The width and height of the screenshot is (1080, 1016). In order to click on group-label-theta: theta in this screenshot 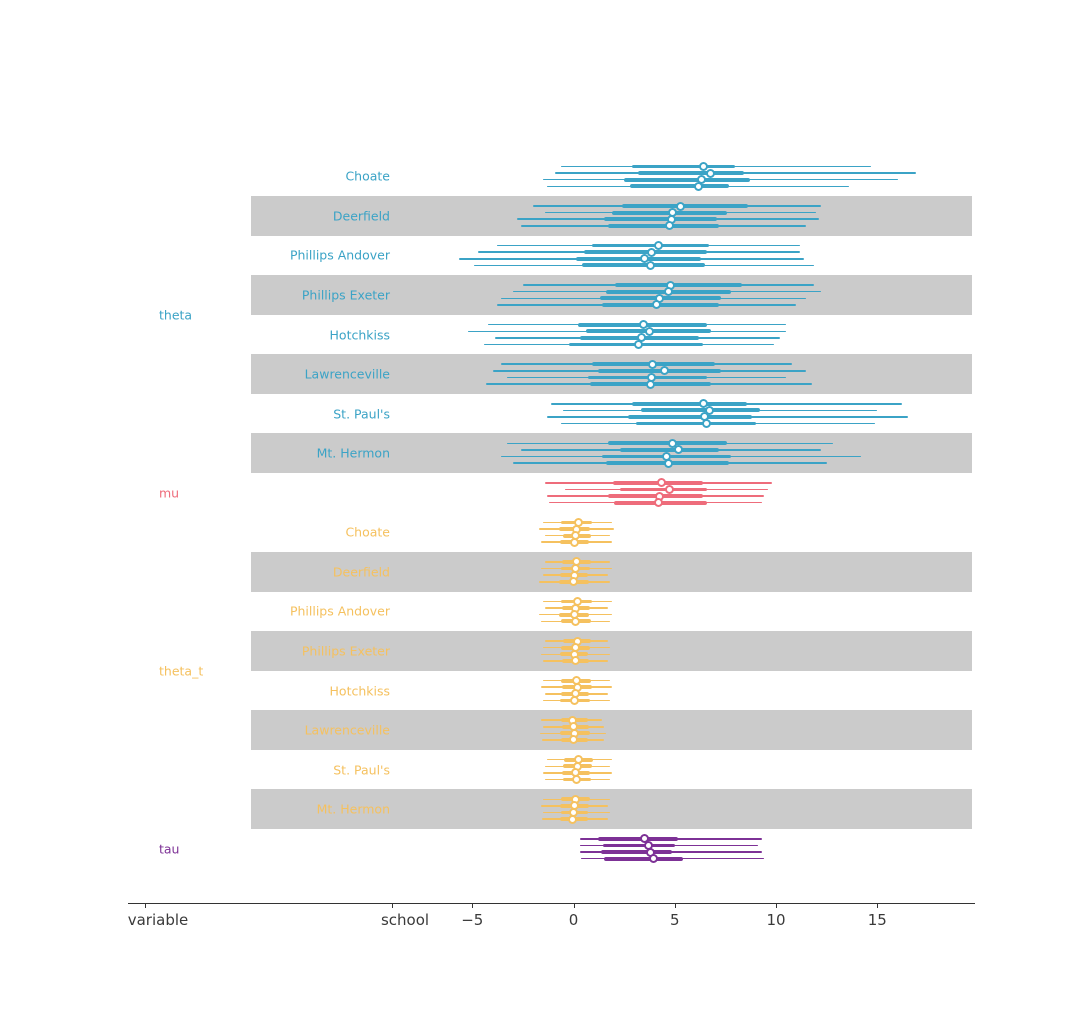, I will do `click(176, 315)`.